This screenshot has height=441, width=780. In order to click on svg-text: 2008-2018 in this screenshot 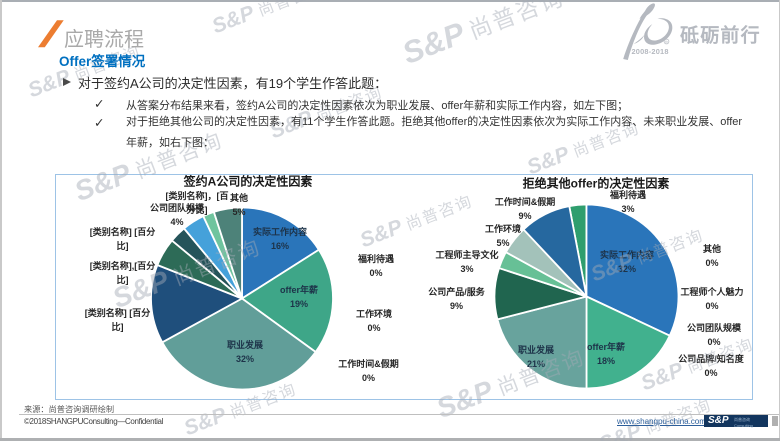, I will do `click(650, 51)`.